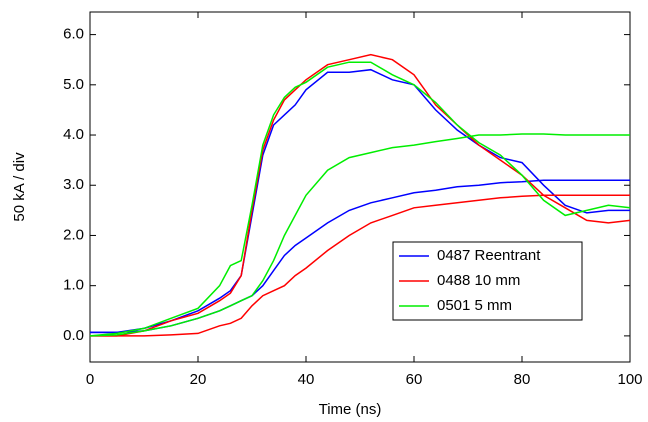 The height and width of the screenshot is (422, 648). What do you see at coordinates (19, 187) in the screenshot?
I see `y-axis-label: 50 kA / div` at bounding box center [19, 187].